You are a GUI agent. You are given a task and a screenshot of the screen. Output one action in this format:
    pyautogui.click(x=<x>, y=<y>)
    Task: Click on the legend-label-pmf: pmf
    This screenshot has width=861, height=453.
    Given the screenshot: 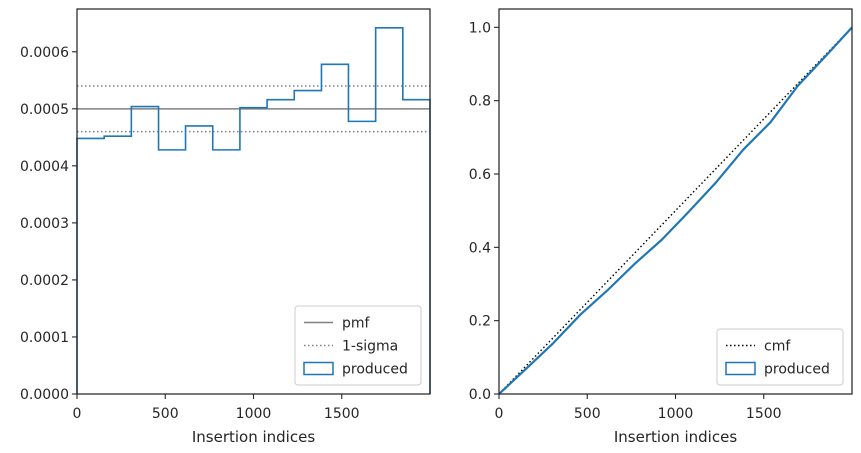 What is the action you would take?
    pyautogui.click(x=356, y=324)
    